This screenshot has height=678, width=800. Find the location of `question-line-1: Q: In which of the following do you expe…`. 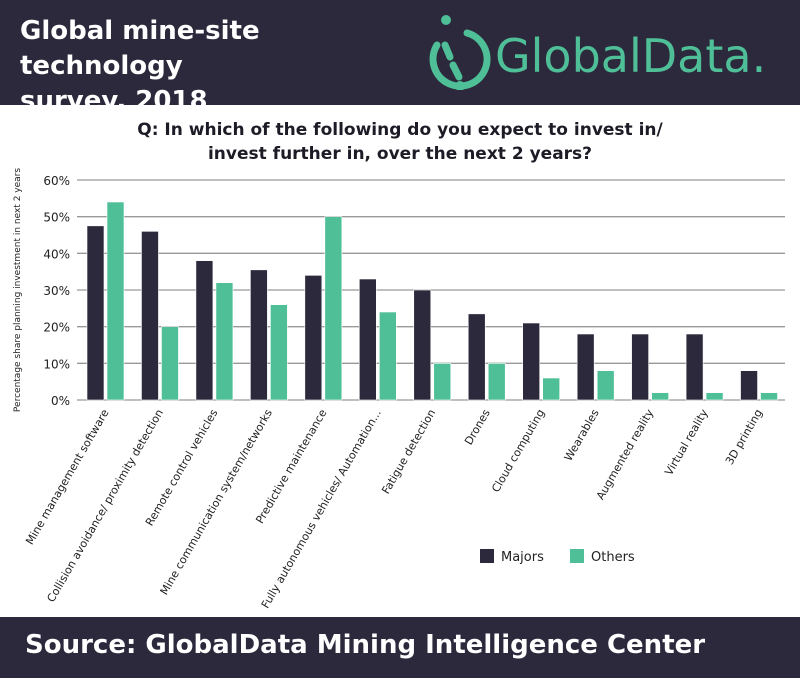

question-line-1: Q: In which of the following do you expe… is located at coordinates (400, 130).